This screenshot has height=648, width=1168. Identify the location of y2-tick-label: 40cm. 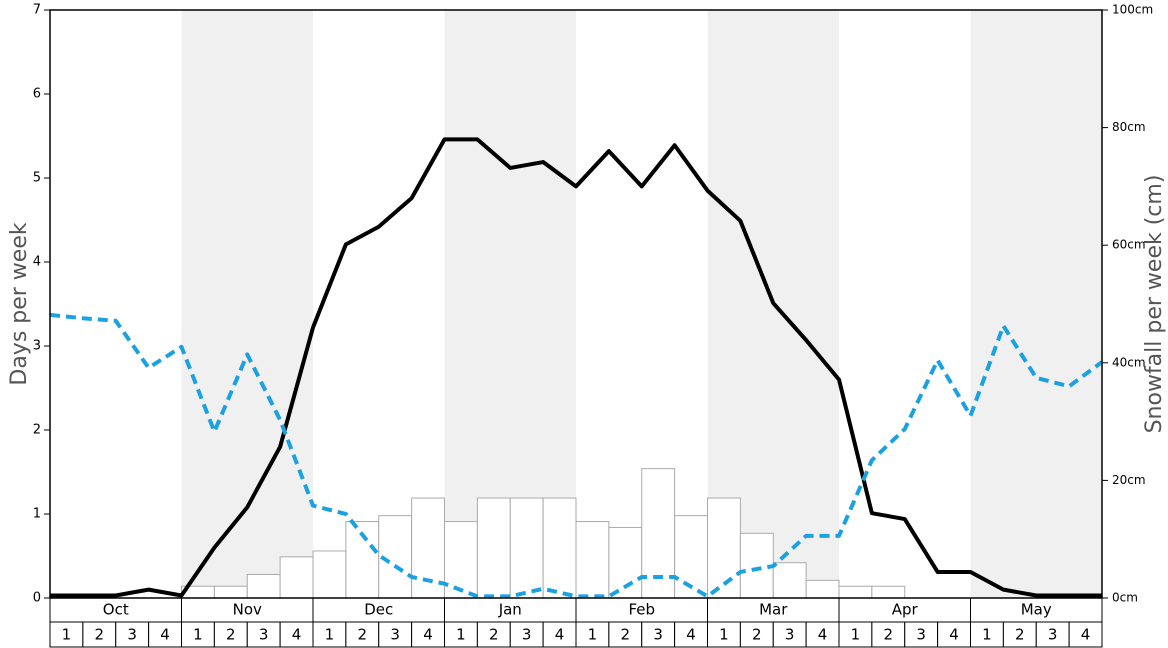
(1129, 362).